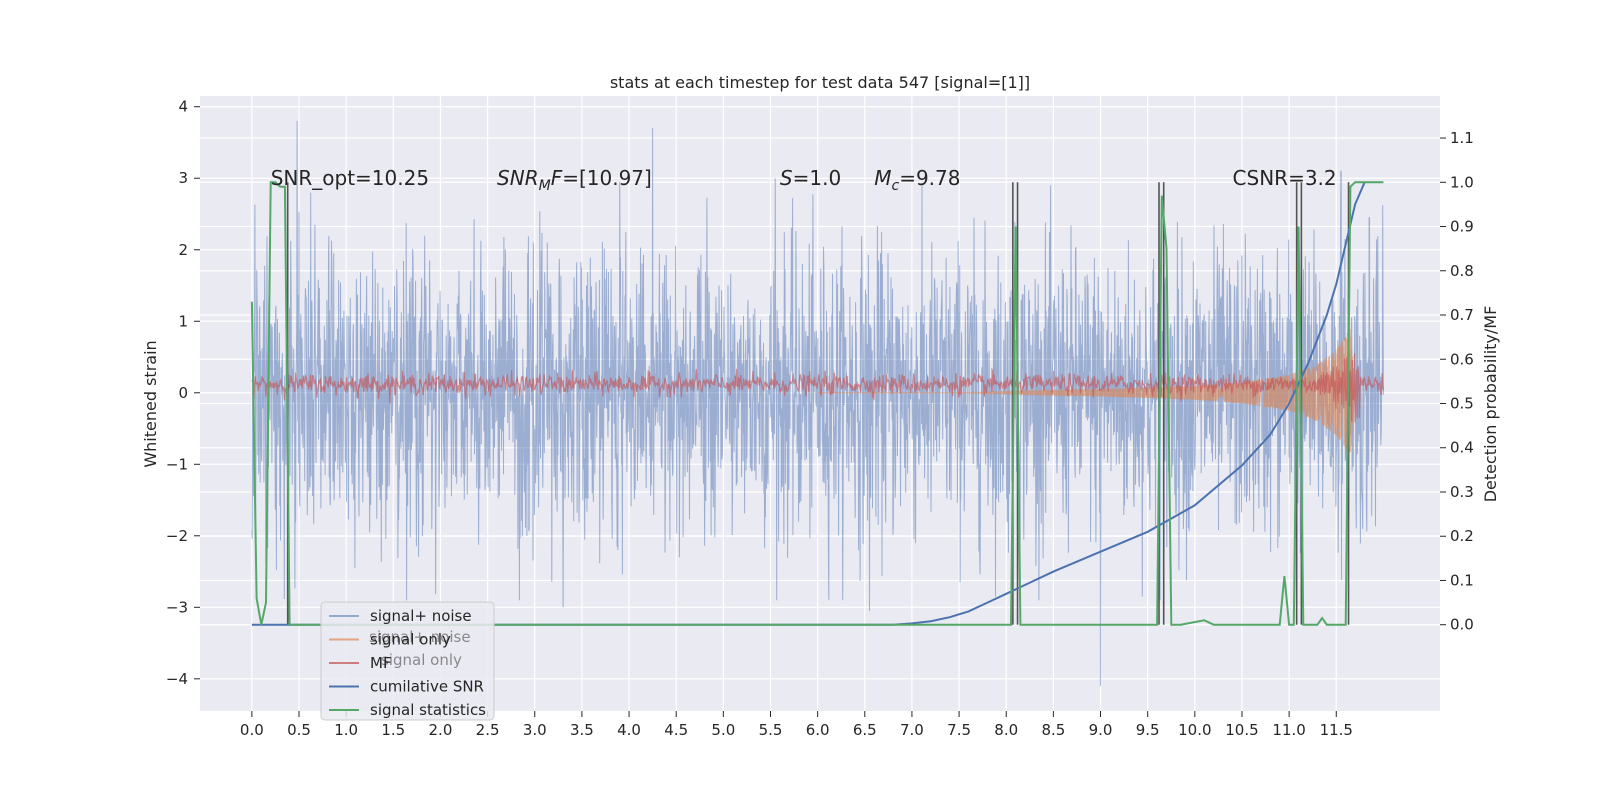 Image resolution: width=1600 pixels, height=800 pixels. What do you see at coordinates (818, 730) in the screenshot?
I see `x-tick-label: 6.0` at bounding box center [818, 730].